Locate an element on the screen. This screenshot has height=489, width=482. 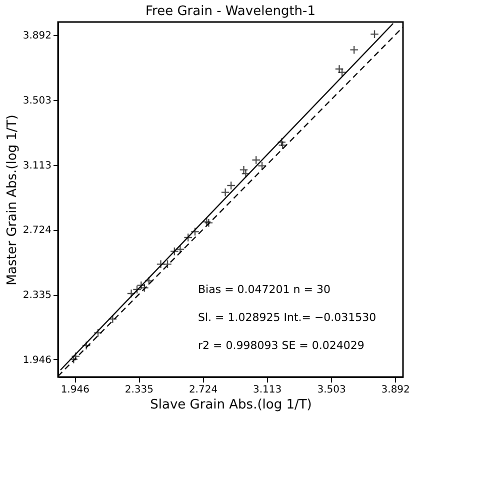
annotation: Sl. = 1.028925 Int.= −0.031530 is located at coordinates (287, 317).